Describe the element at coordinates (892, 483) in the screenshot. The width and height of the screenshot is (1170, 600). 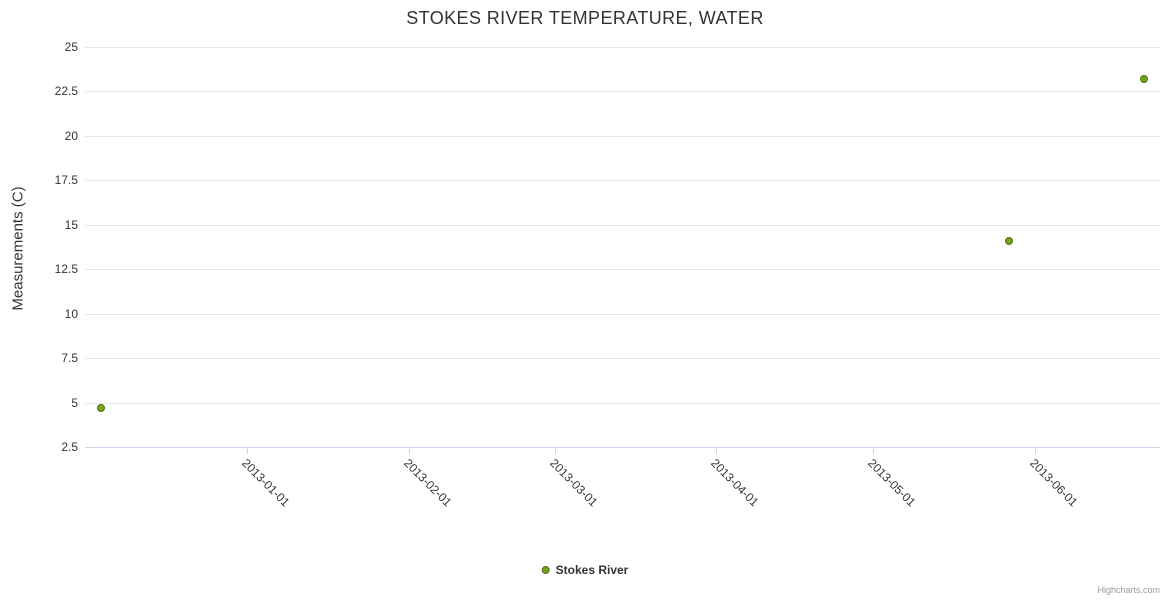
I see `x-tick-label: 2013-05-01` at that location.